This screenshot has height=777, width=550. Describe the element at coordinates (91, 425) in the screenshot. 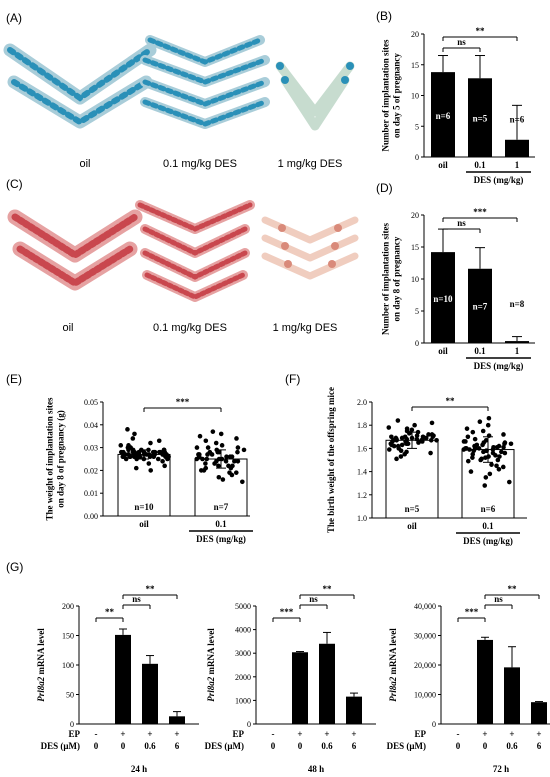

I see `y-tick-label: 0.04` at that location.